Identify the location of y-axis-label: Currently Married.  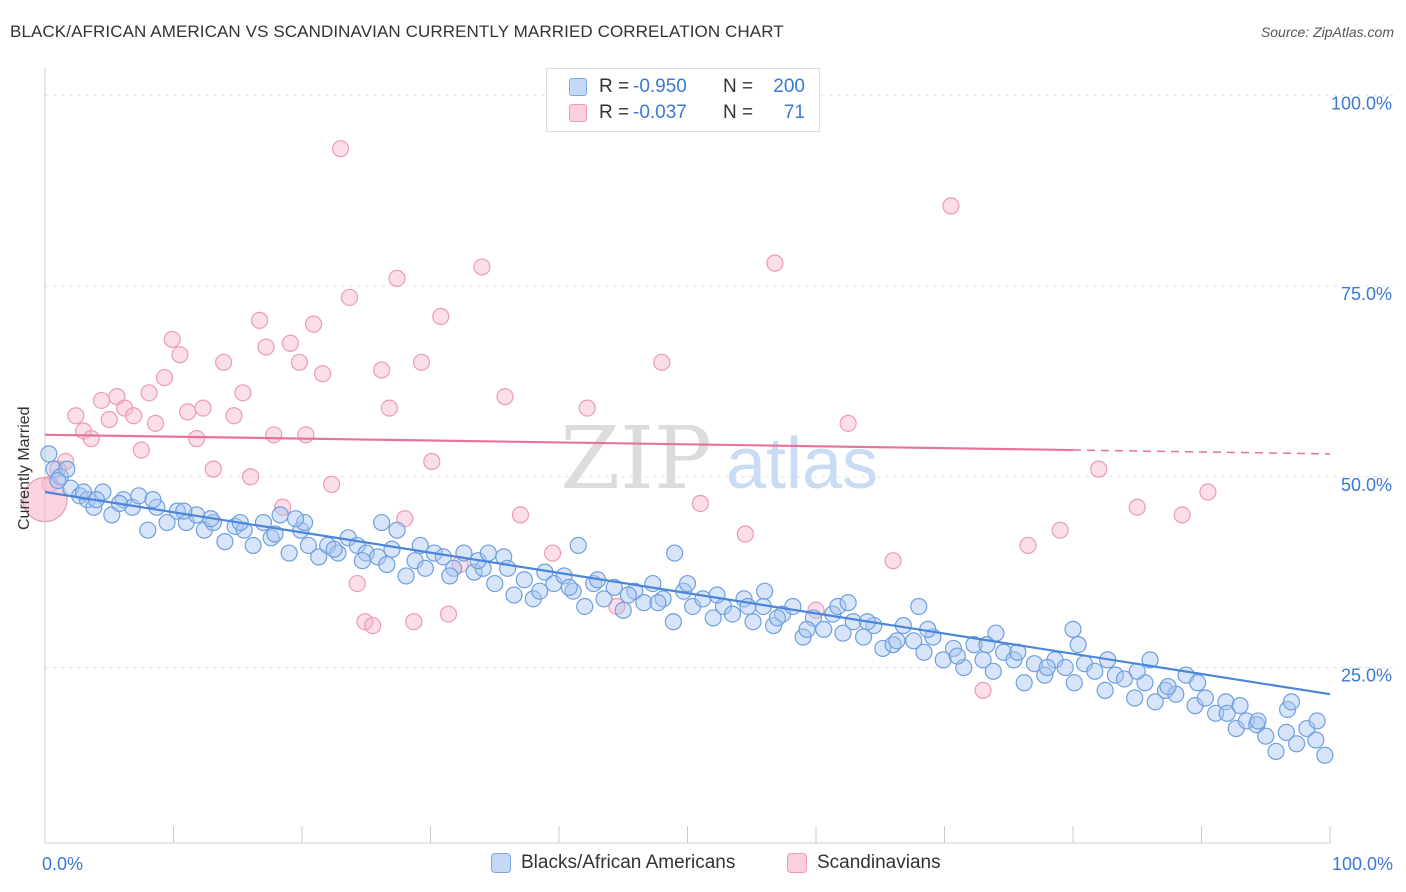
(24, 468).